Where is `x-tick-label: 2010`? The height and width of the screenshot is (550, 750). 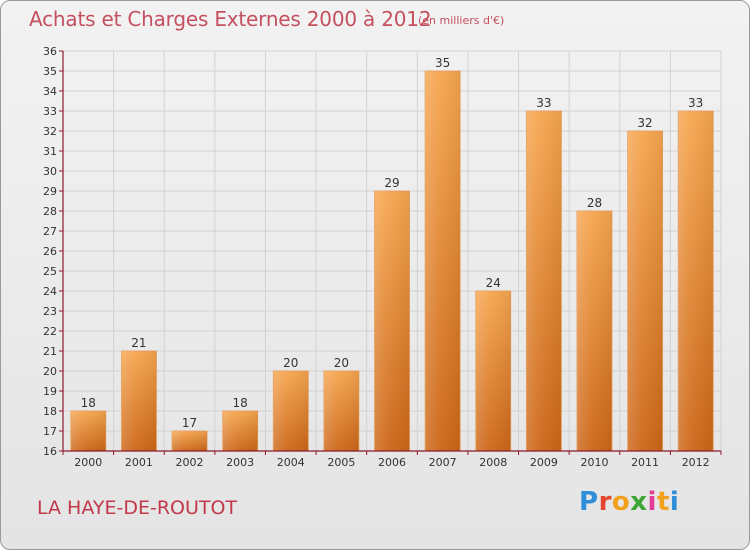
x-tick-label: 2010 is located at coordinates (594, 462).